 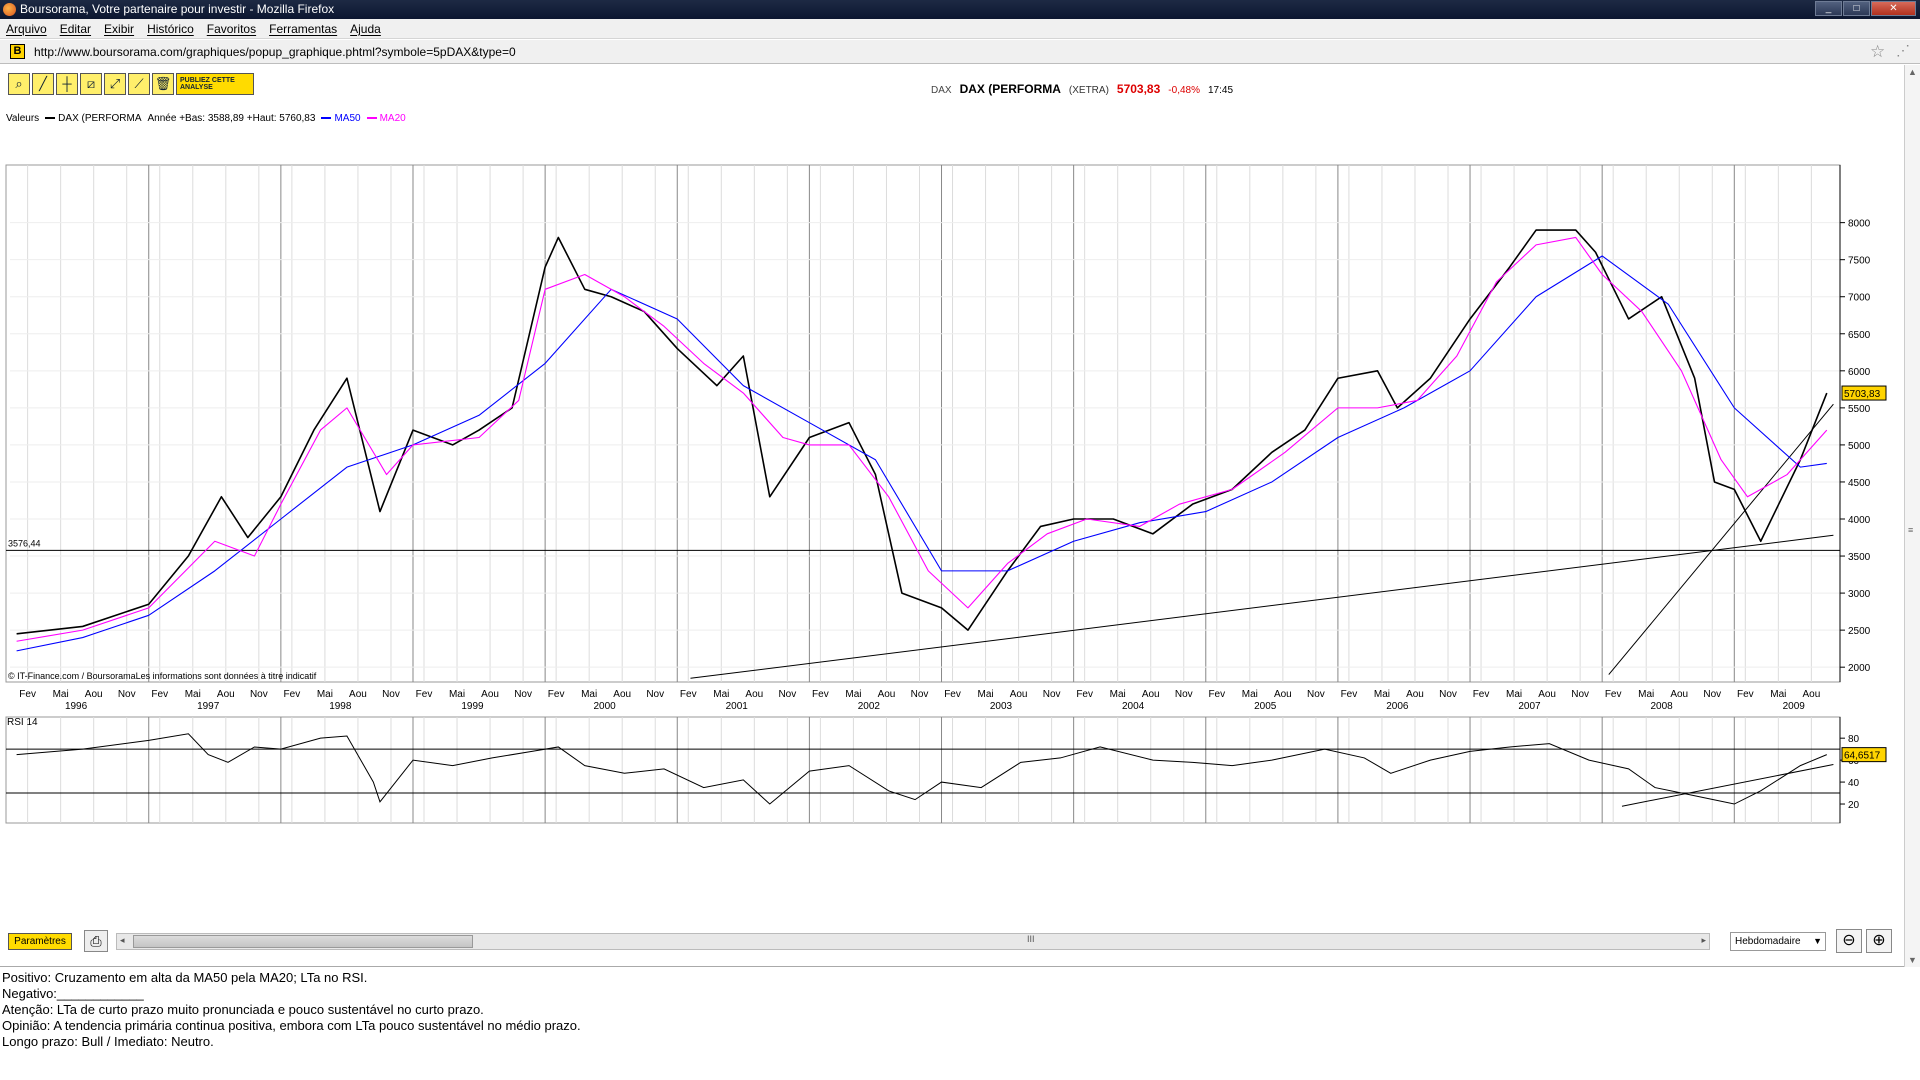 I want to click on scroll-left-icon: ◂, so click(x=122, y=940).